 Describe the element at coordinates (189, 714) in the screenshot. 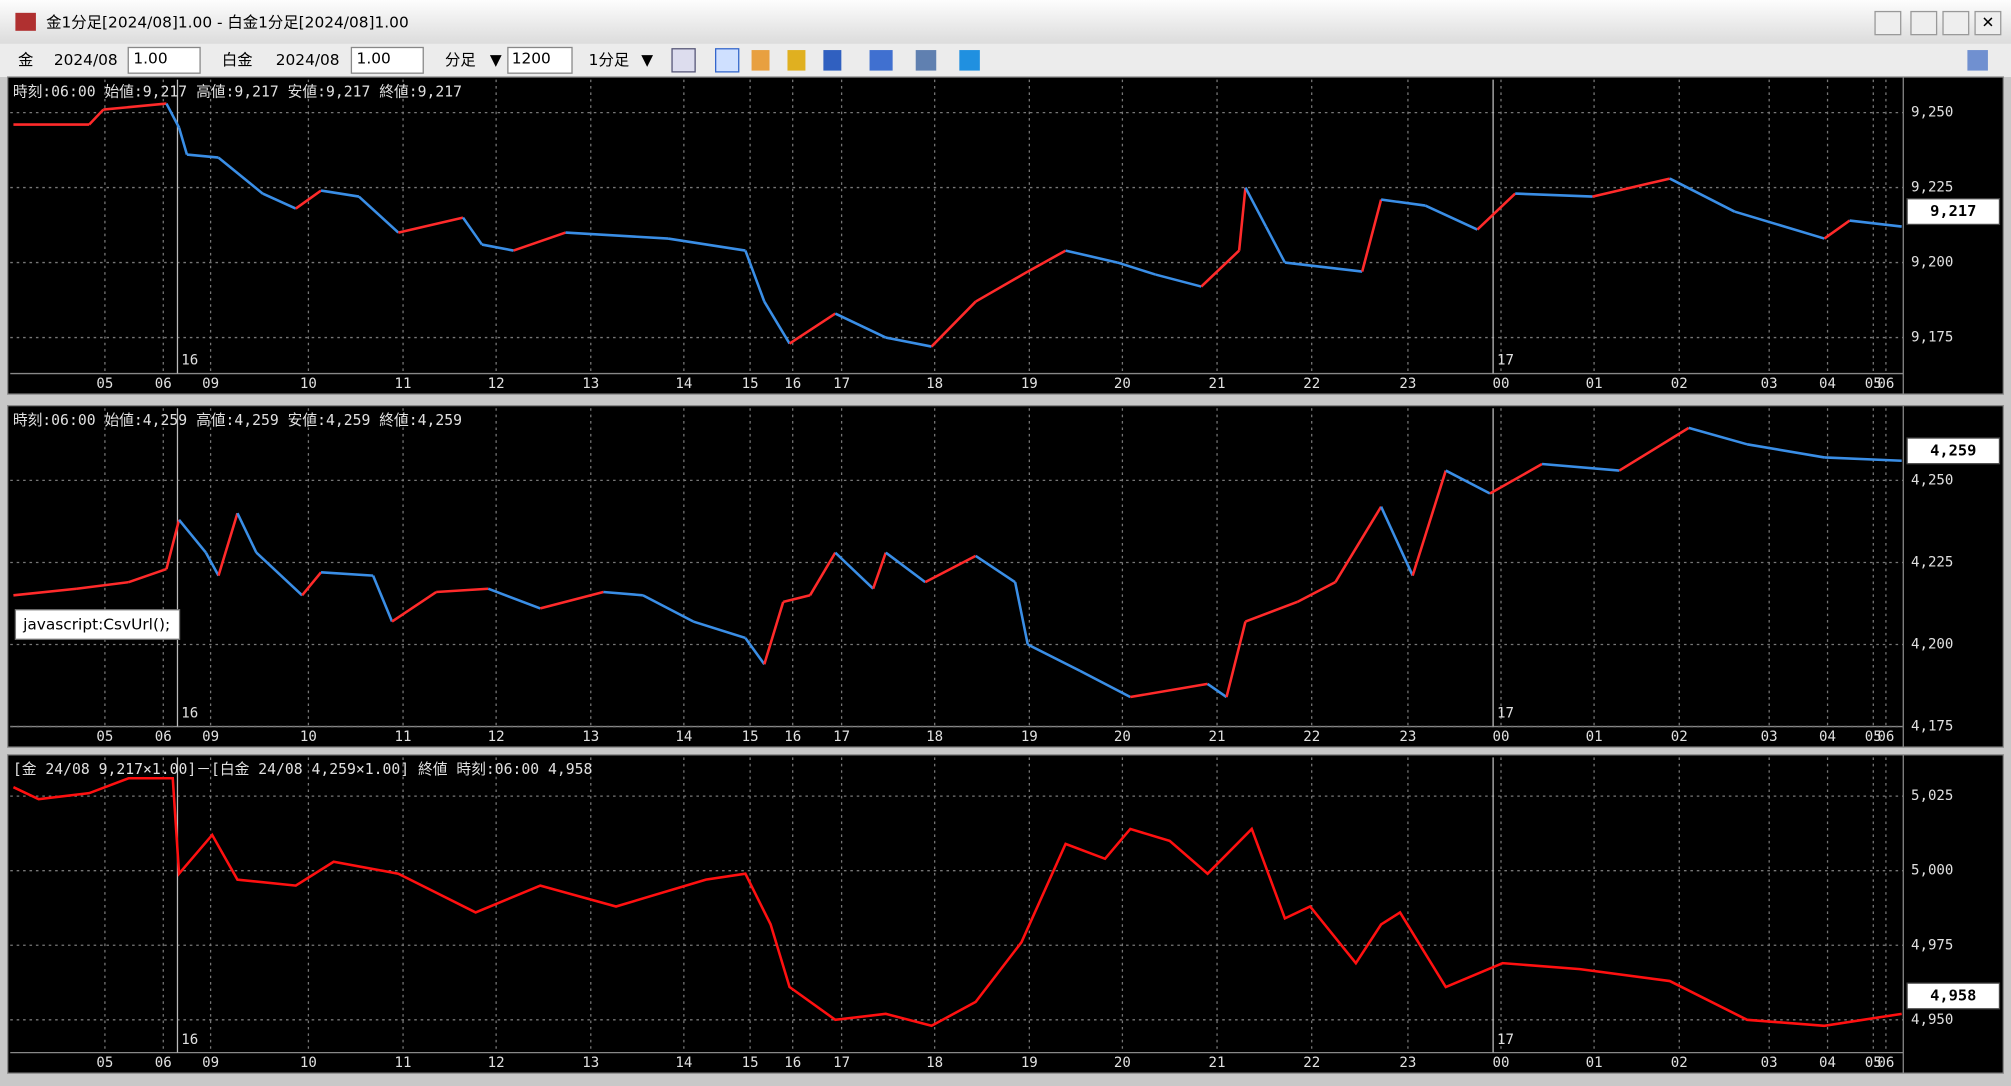

I see `day-label: 16` at that location.